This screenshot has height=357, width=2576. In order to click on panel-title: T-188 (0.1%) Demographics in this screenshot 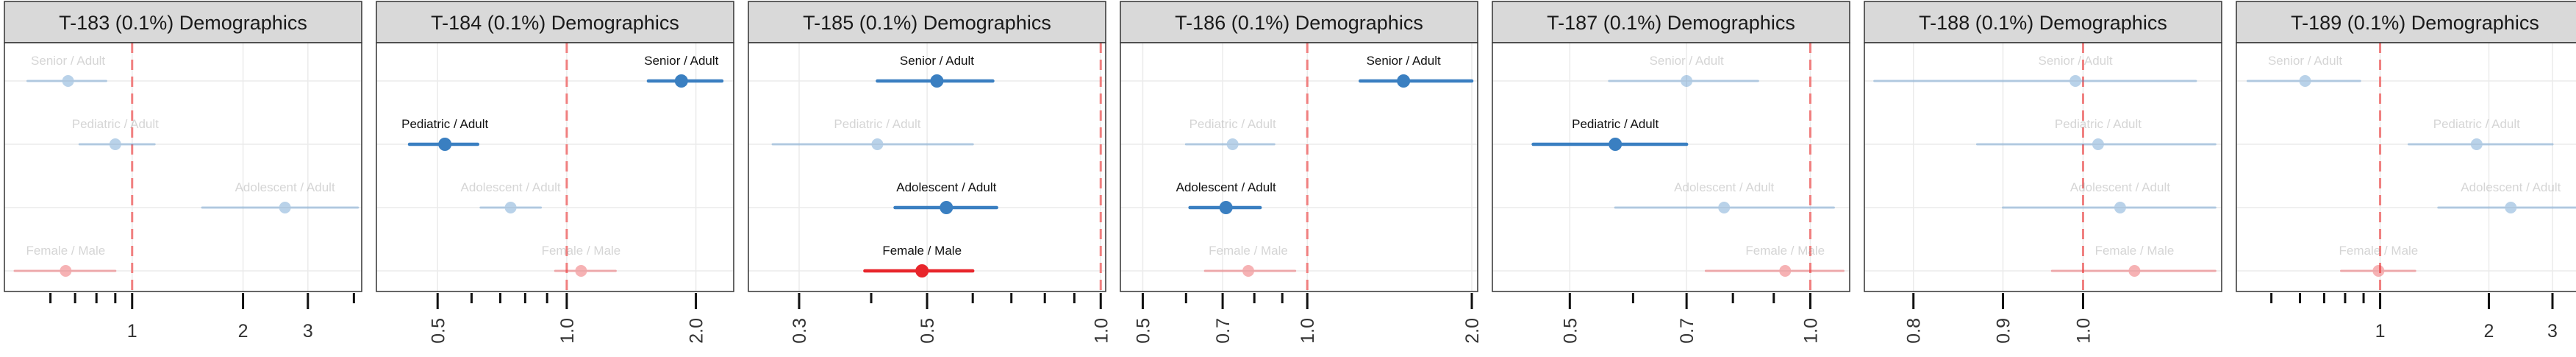, I will do `click(2043, 23)`.